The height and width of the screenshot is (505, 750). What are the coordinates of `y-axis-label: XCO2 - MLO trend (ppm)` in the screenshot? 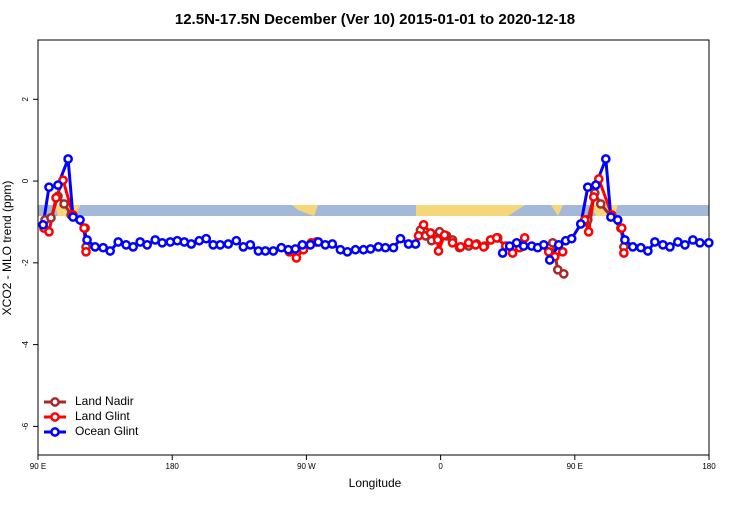 It's located at (7, 248).